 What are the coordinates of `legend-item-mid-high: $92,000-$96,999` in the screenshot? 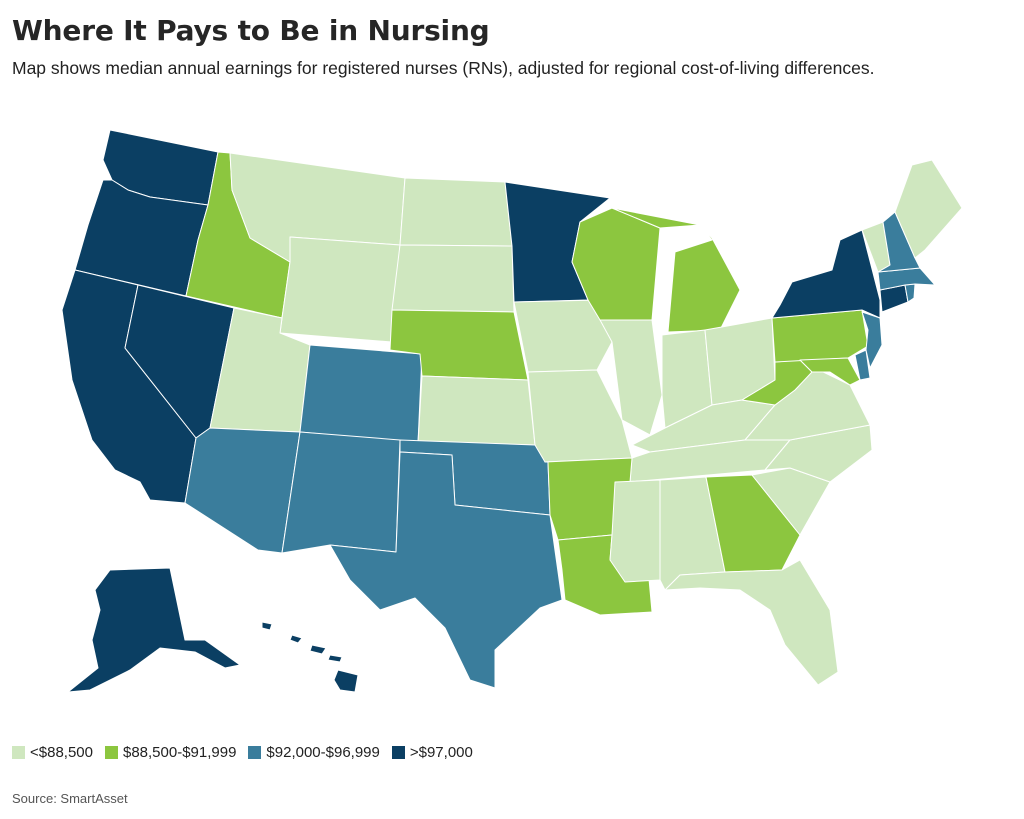 It's located at (314, 752).